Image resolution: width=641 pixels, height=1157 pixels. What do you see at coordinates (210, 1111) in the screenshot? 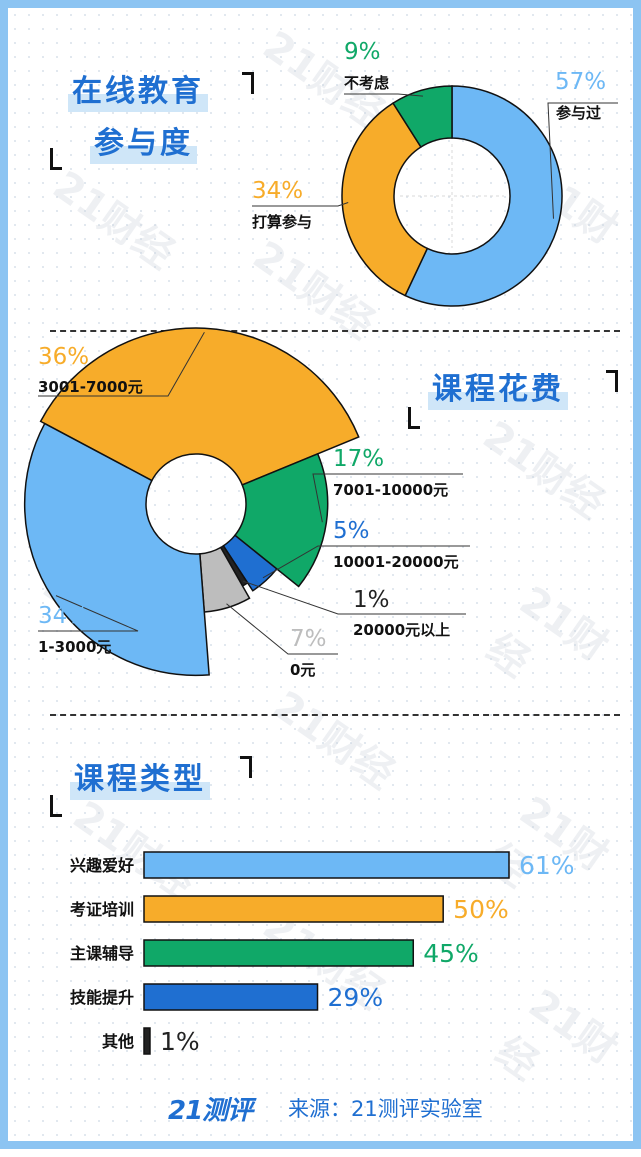
I see `brand-logo: 21测评` at bounding box center [210, 1111].